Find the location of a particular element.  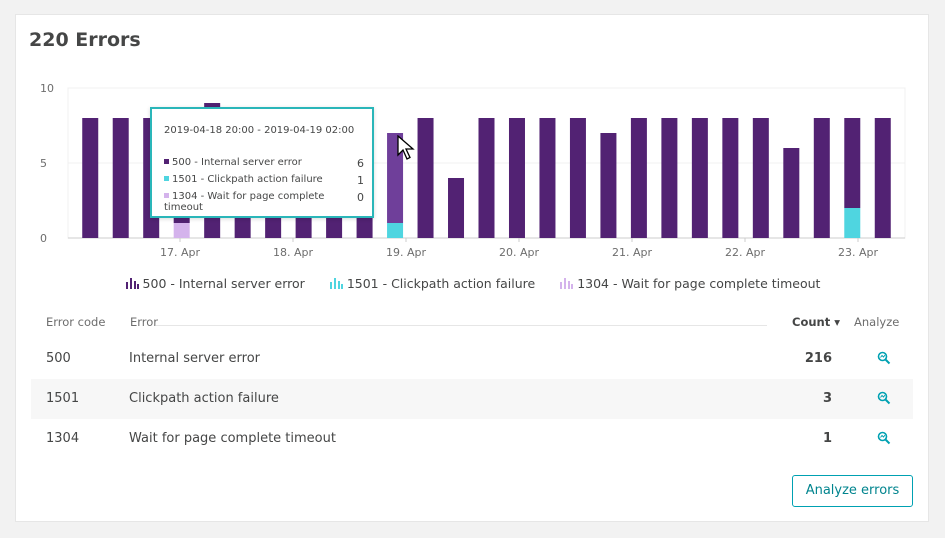

mouse-pointer-icon is located at coordinates (406, 147).